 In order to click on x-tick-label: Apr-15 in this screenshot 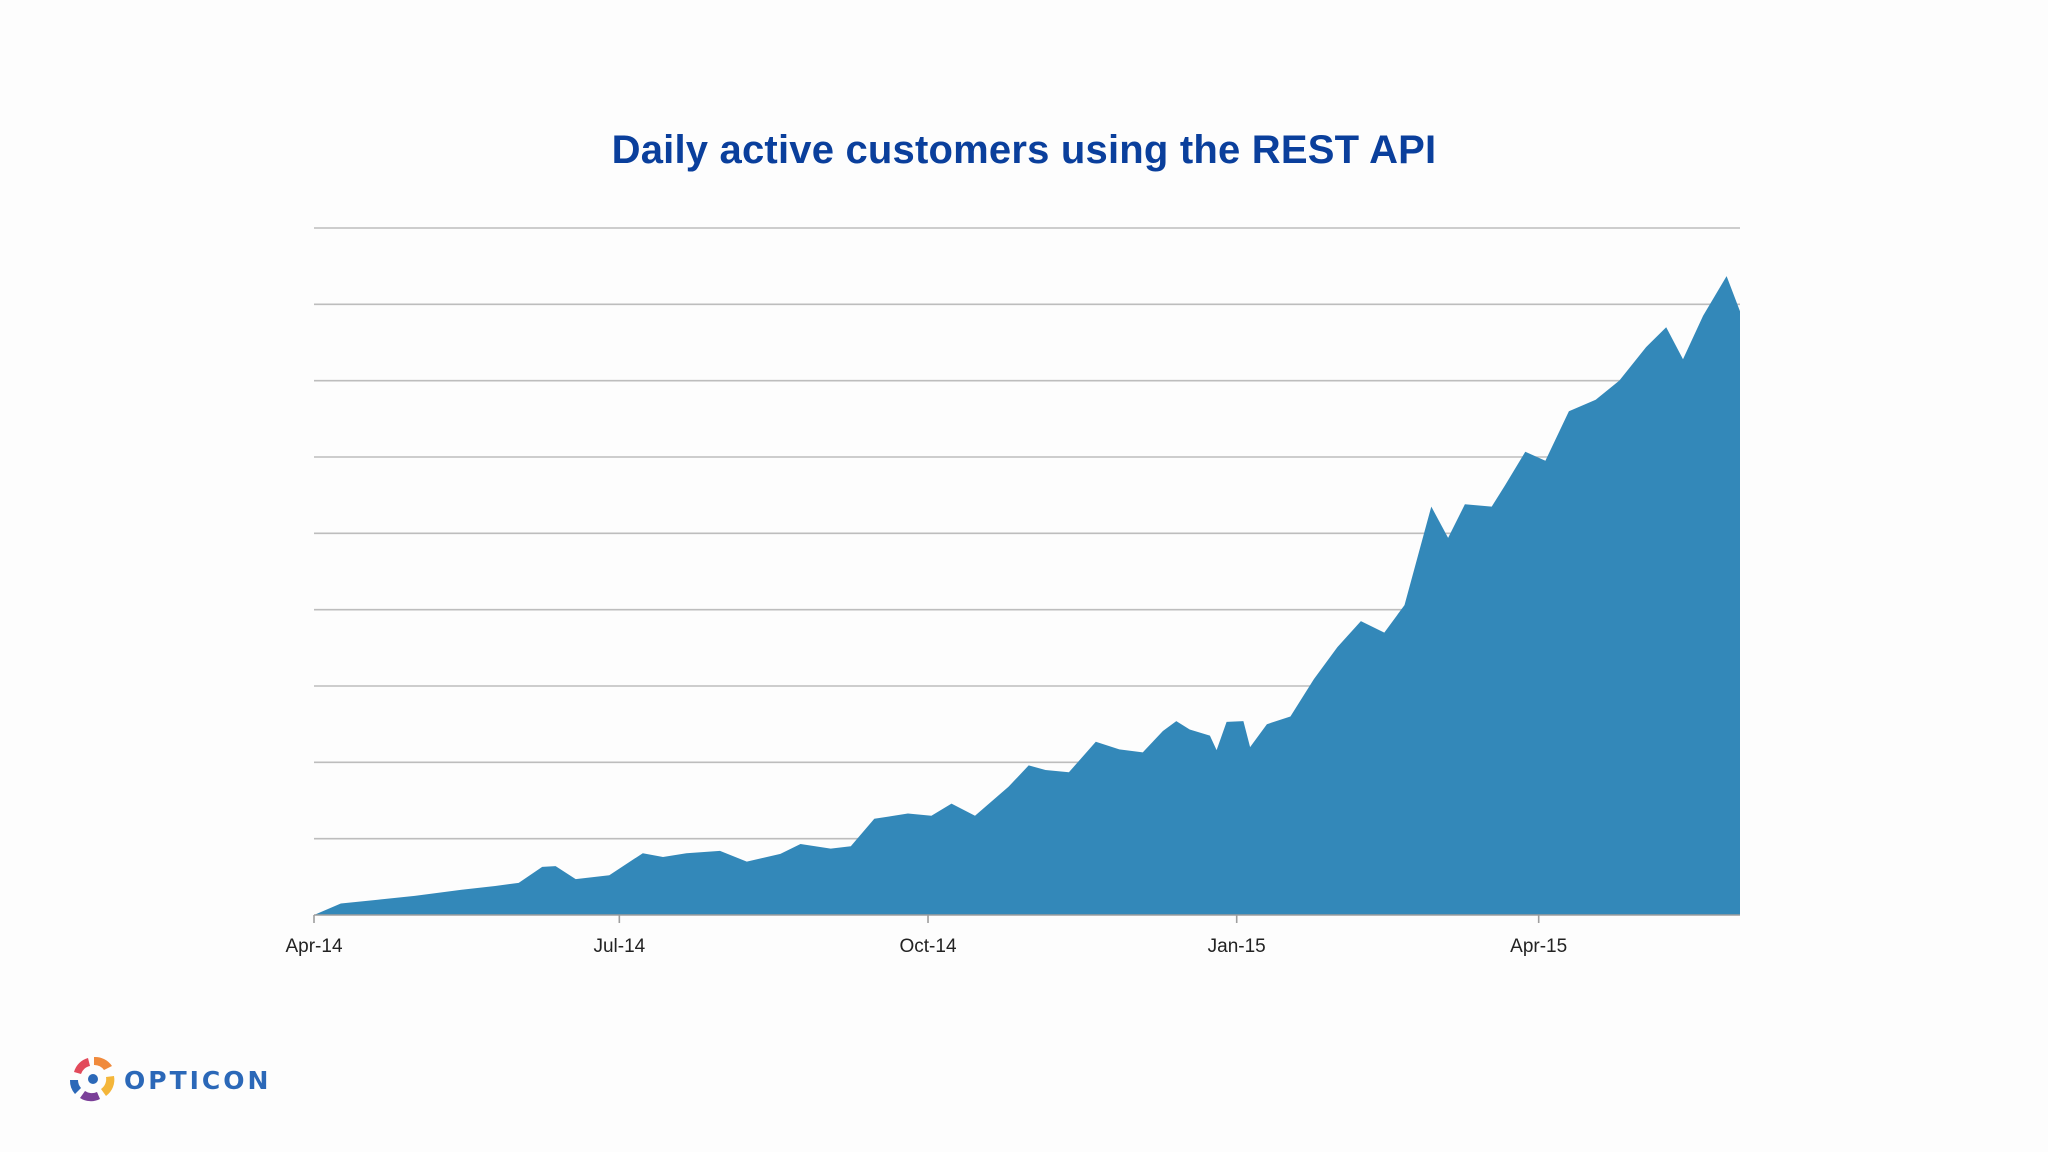, I will do `click(1538, 946)`.